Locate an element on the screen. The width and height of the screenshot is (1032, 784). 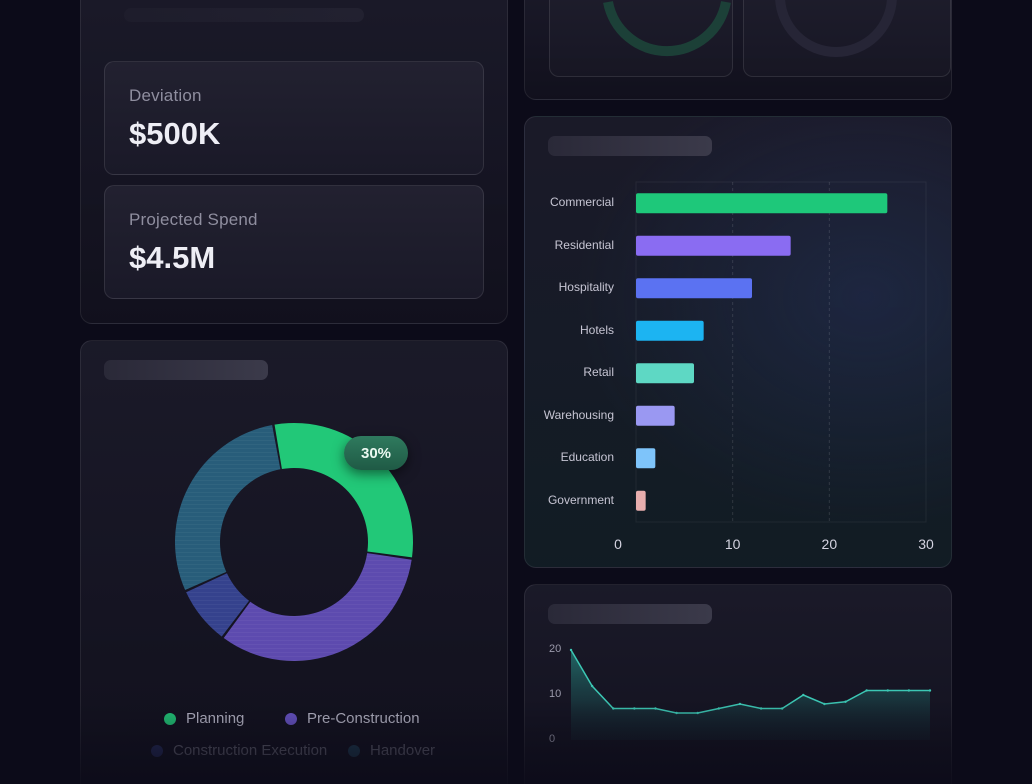
legend-handover: Handover is located at coordinates (391, 750).